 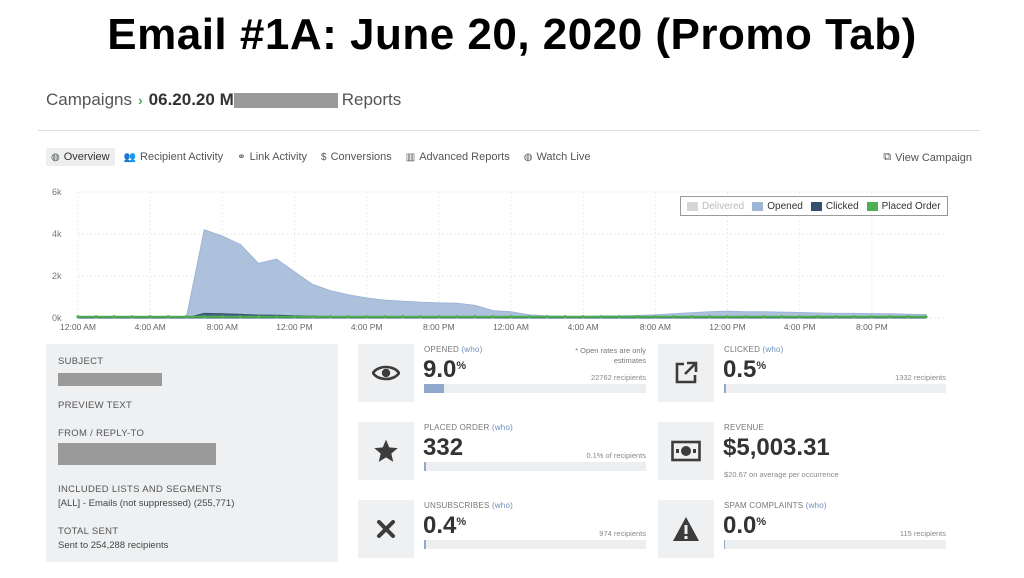 I want to click on tab-overview: ◍ Overview, so click(x=80, y=157).